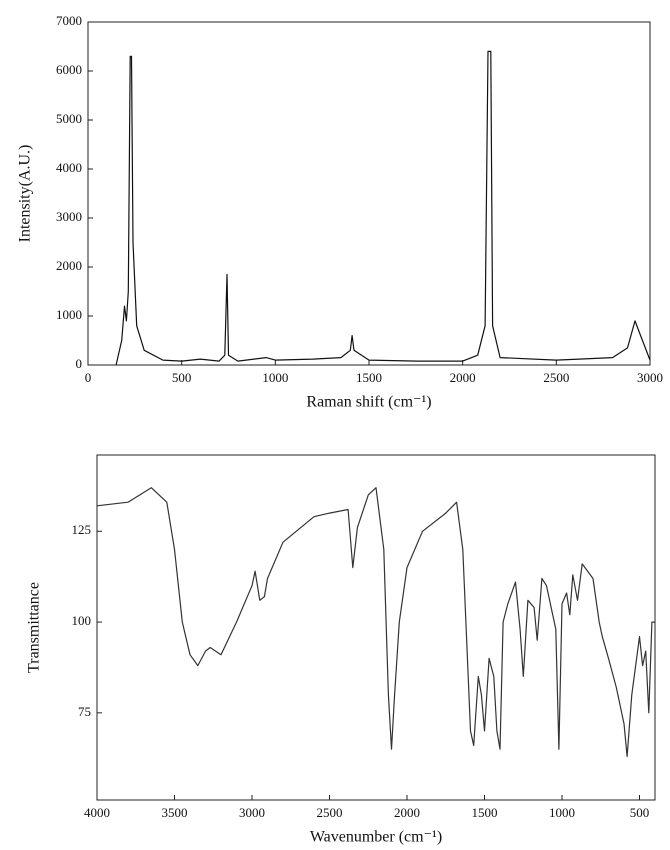  I want to click on y-tick-label: 3000, so click(69, 216).